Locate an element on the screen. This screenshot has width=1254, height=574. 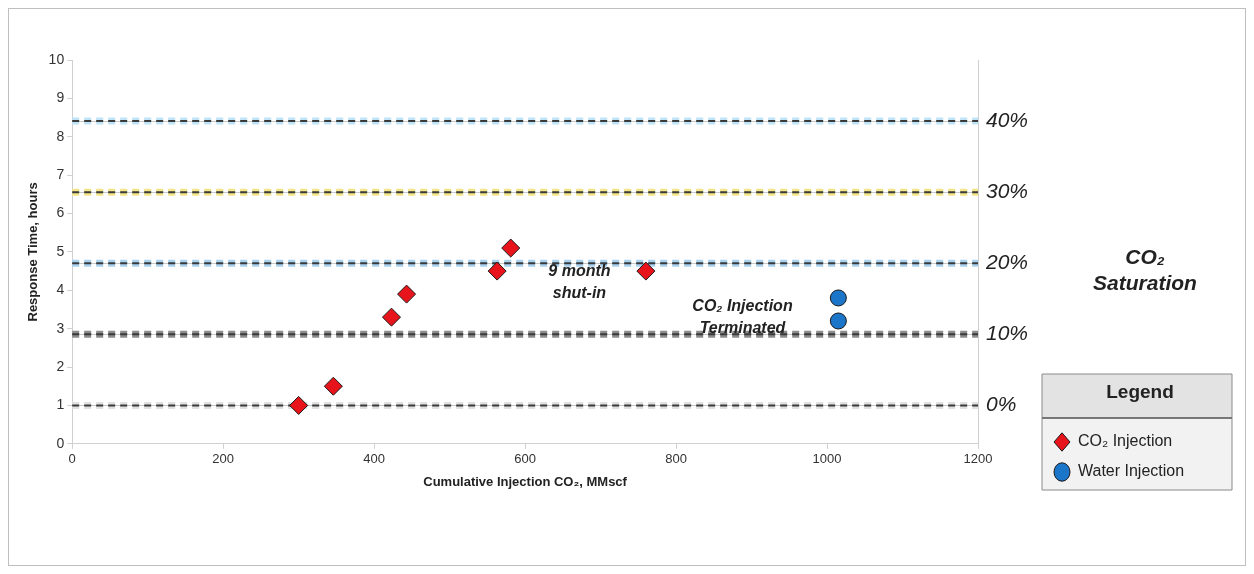
x-tick-label: 200 is located at coordinates (223, 459).